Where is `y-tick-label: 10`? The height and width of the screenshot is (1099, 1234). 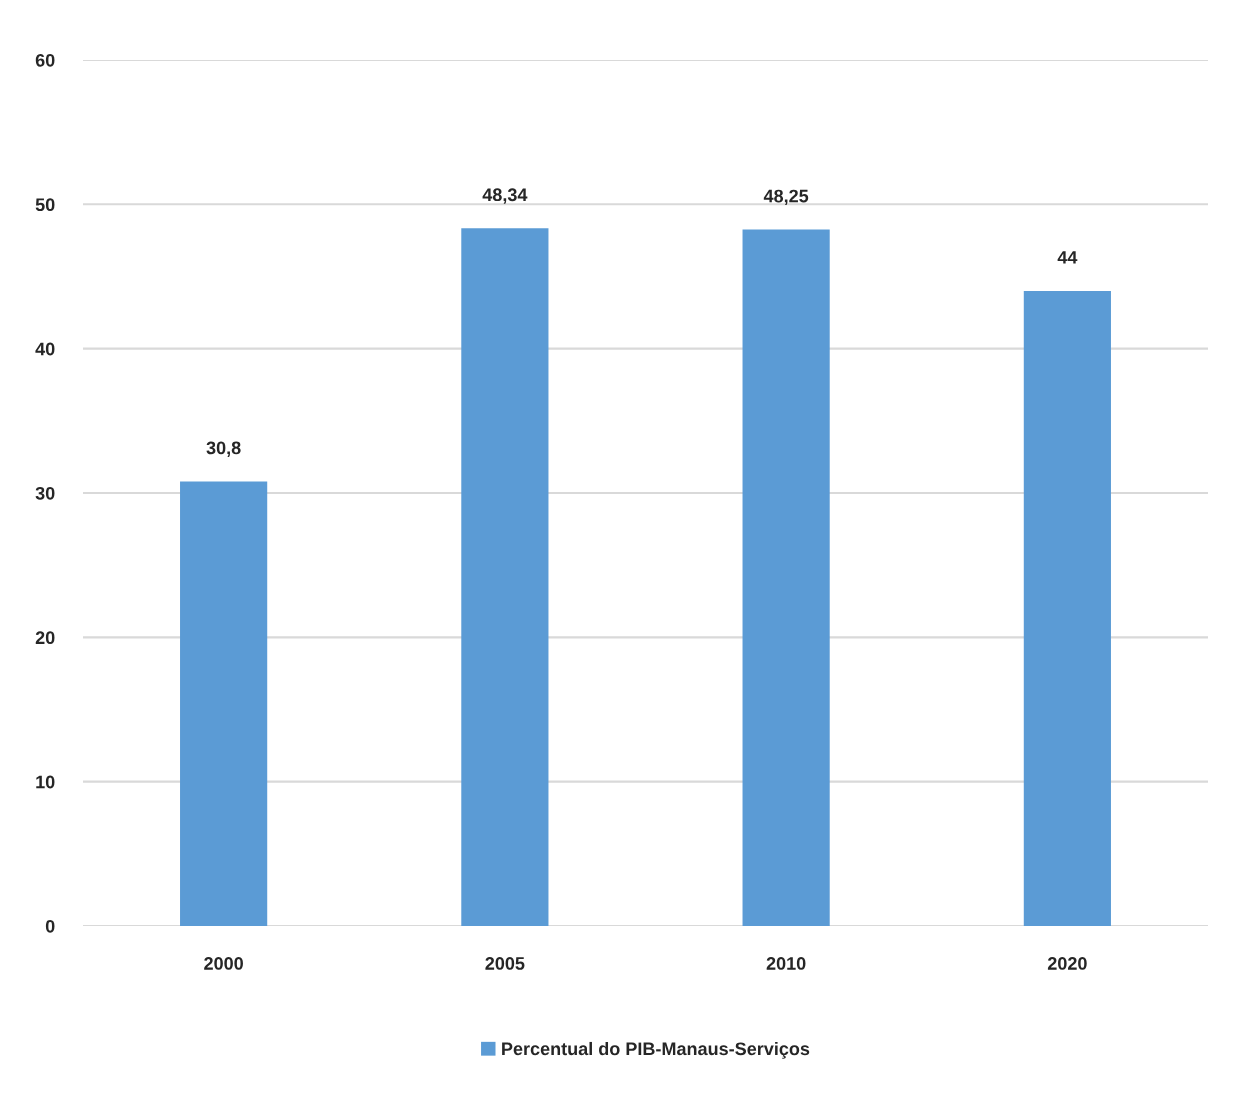 y-tick-label: 10 is located at coordinates (45, 782).